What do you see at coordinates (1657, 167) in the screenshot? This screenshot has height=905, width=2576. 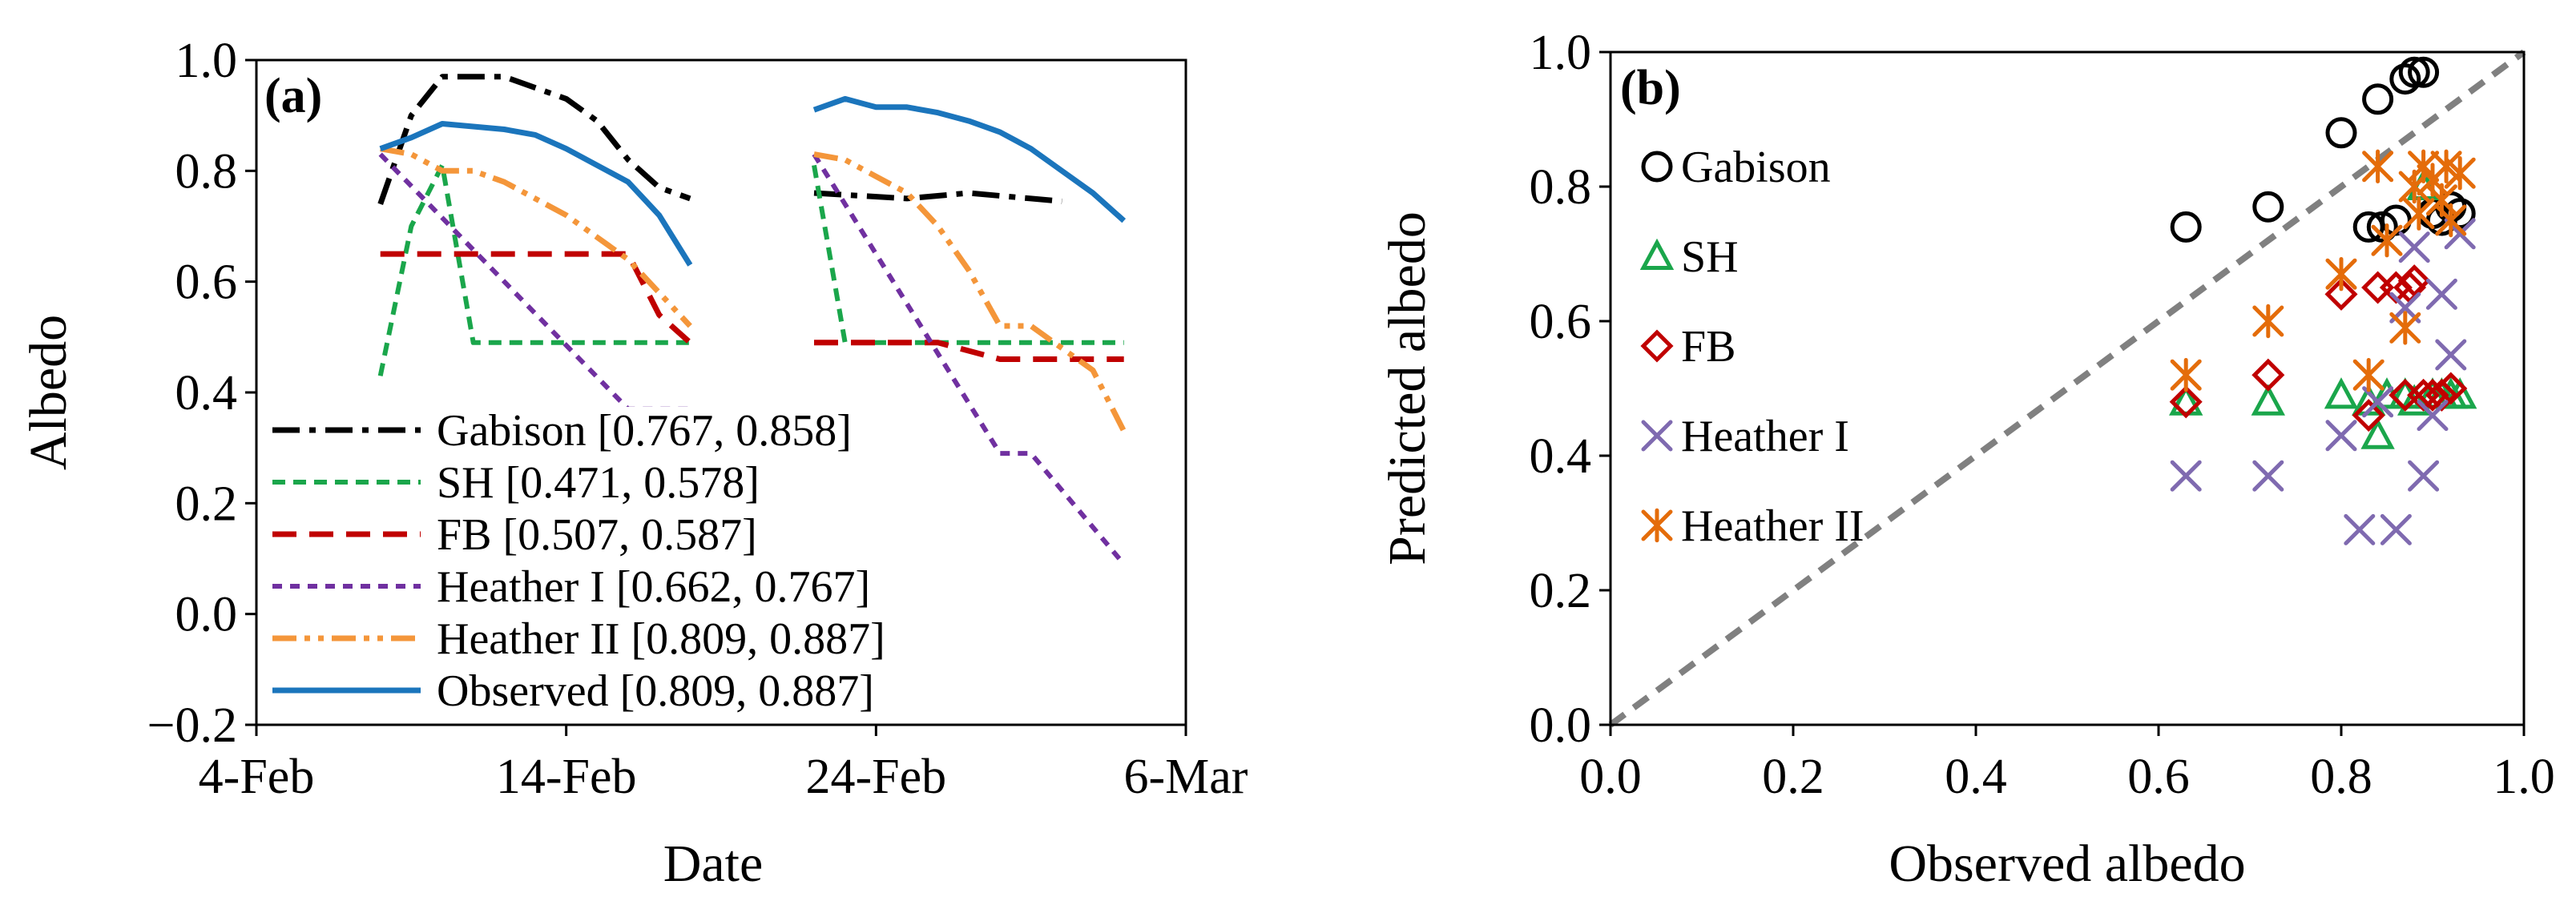 I see `legend-marker-gabison` at bounding box center [1657, 167].